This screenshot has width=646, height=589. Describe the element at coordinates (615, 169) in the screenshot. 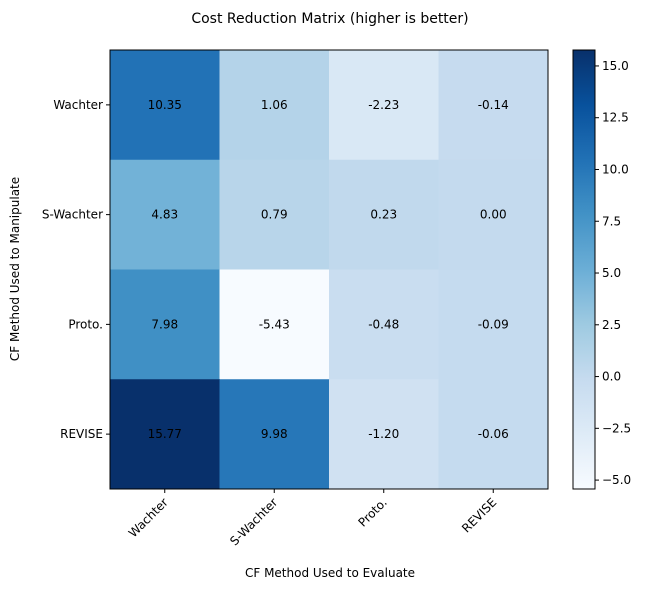

I see `colorbar-tick-label: 10.0` at that location.